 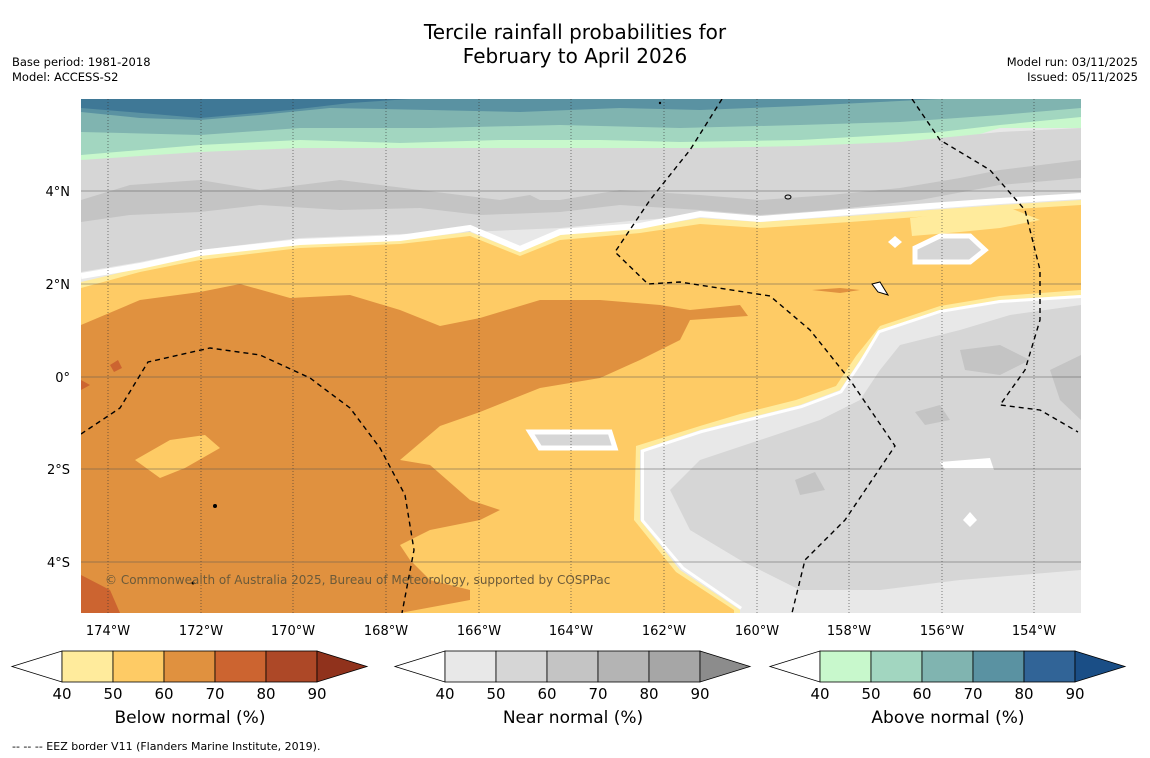 What do you see at coordinates (81, 62) in the screenshot?
I see `base-period: Base period: 1981-2018` at bounding box center [81, 62].